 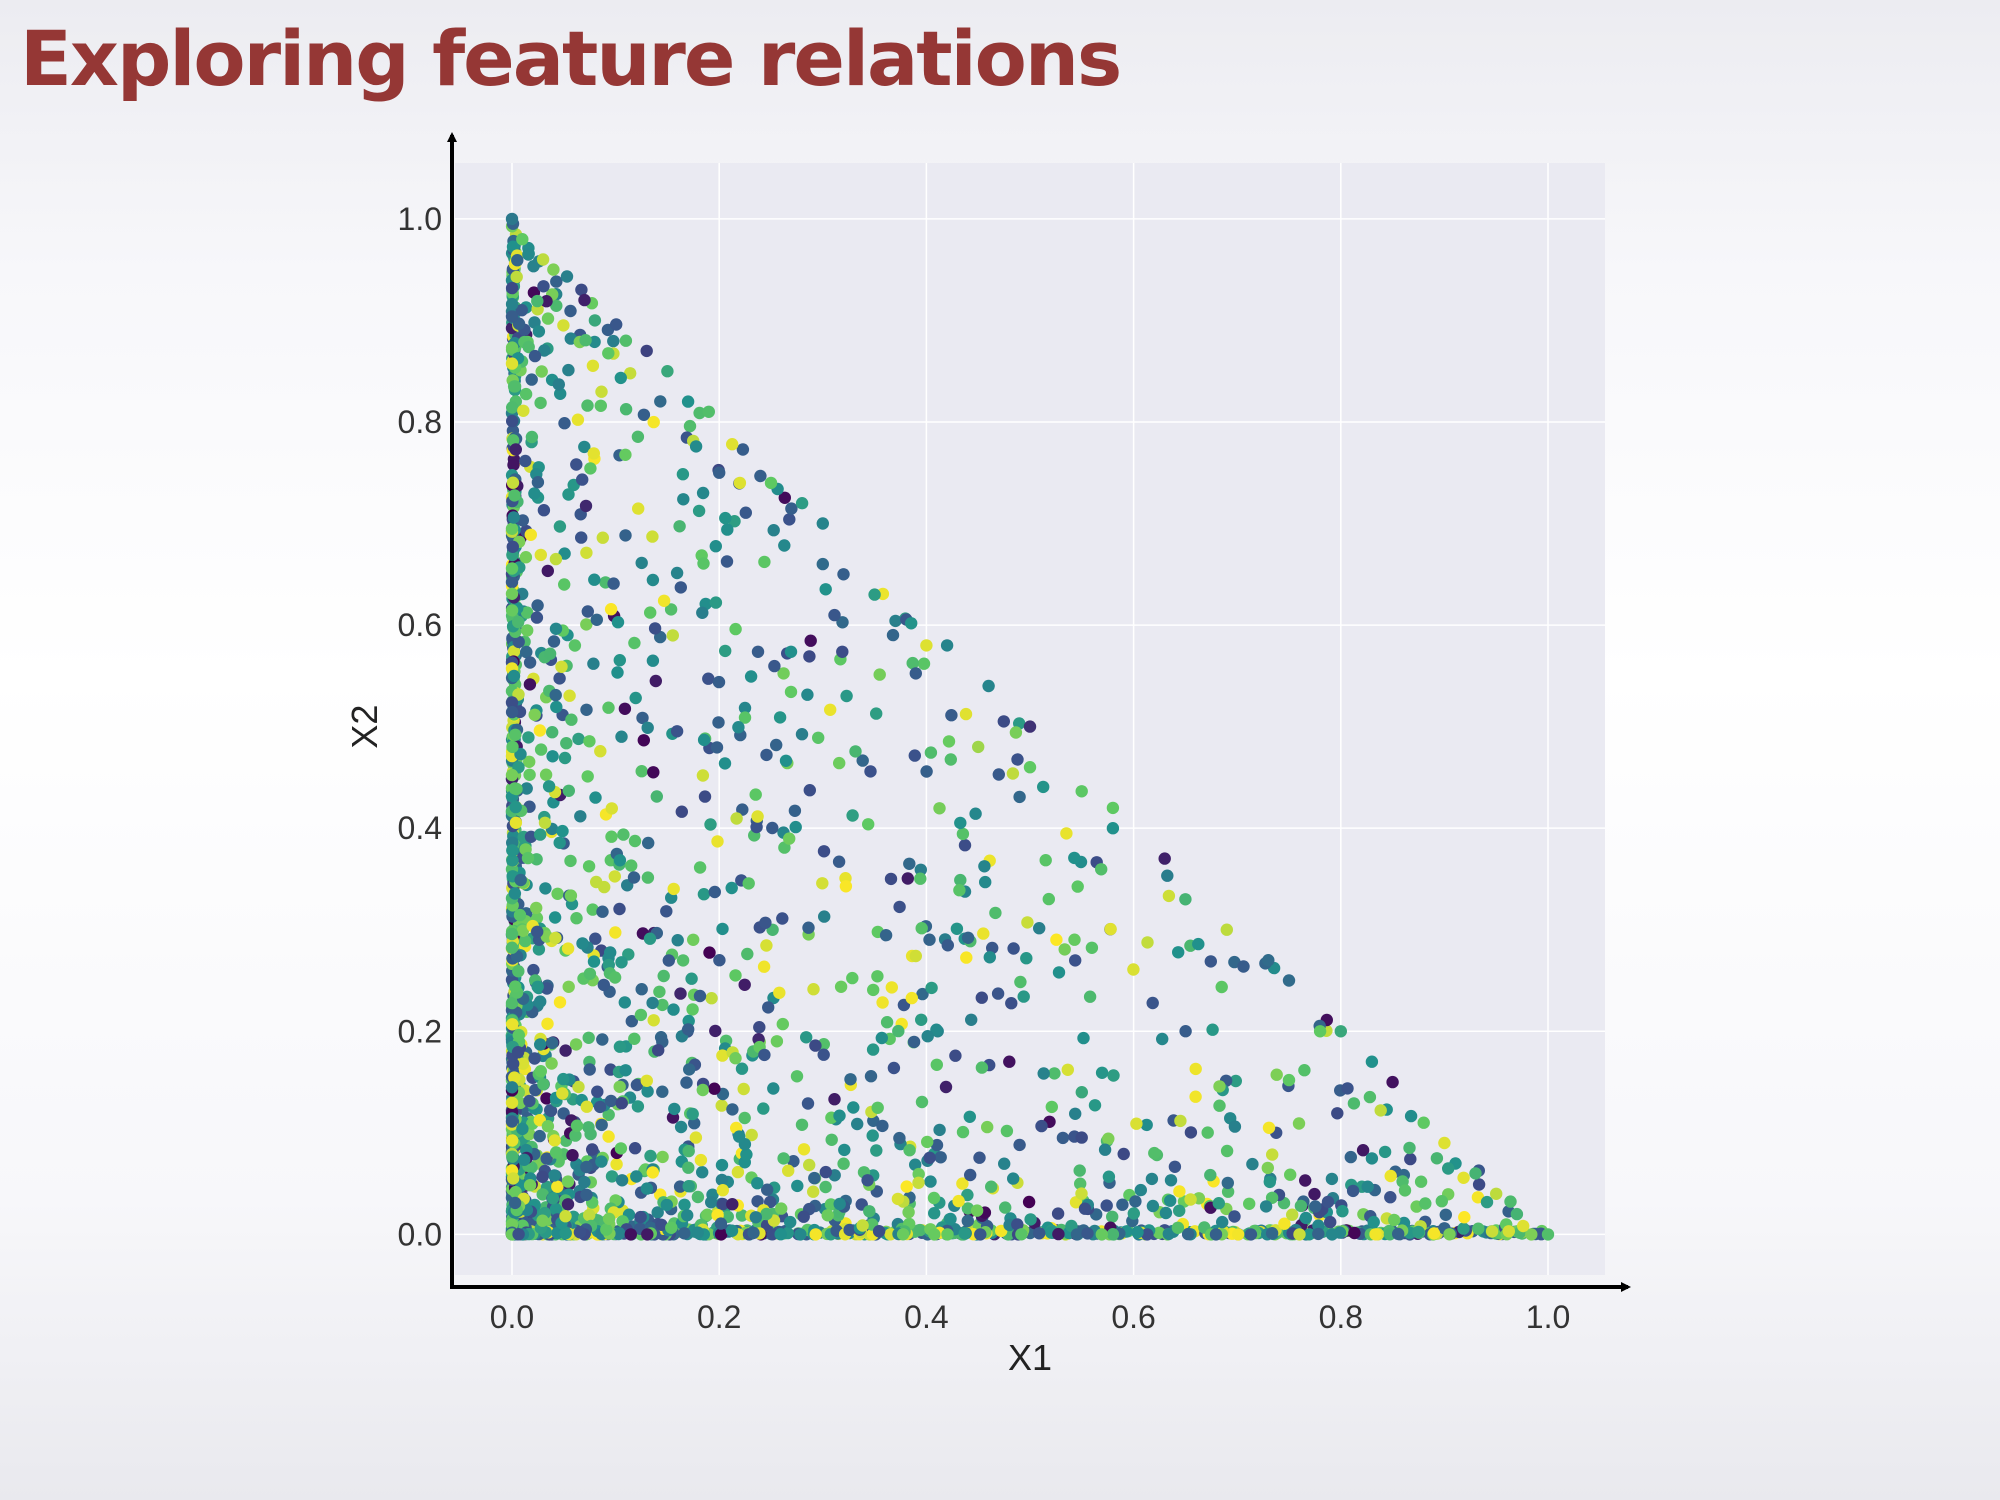 What do you see at coordinates (926, 1317) in the screenshot?
I see `x-tick-label: 0.4` at bounding box center [926, 1317].